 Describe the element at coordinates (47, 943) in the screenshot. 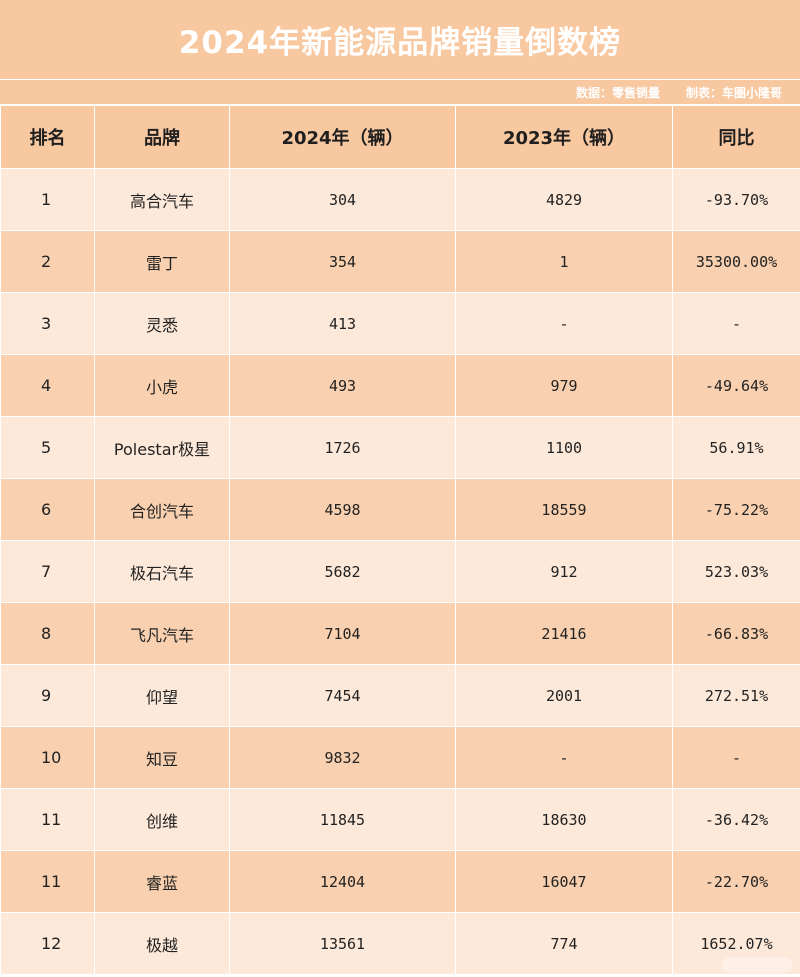

I see `rank-cell: 12` at that location.